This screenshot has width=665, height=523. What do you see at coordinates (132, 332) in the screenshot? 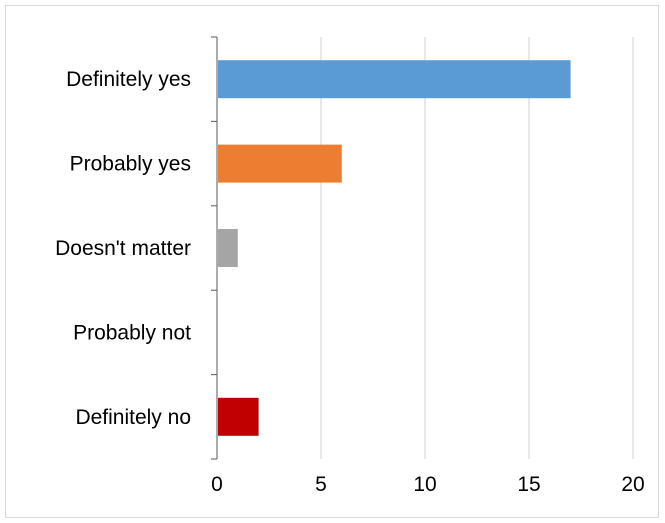
I see `category-label: Probably not` at bounding box center [132, 332].